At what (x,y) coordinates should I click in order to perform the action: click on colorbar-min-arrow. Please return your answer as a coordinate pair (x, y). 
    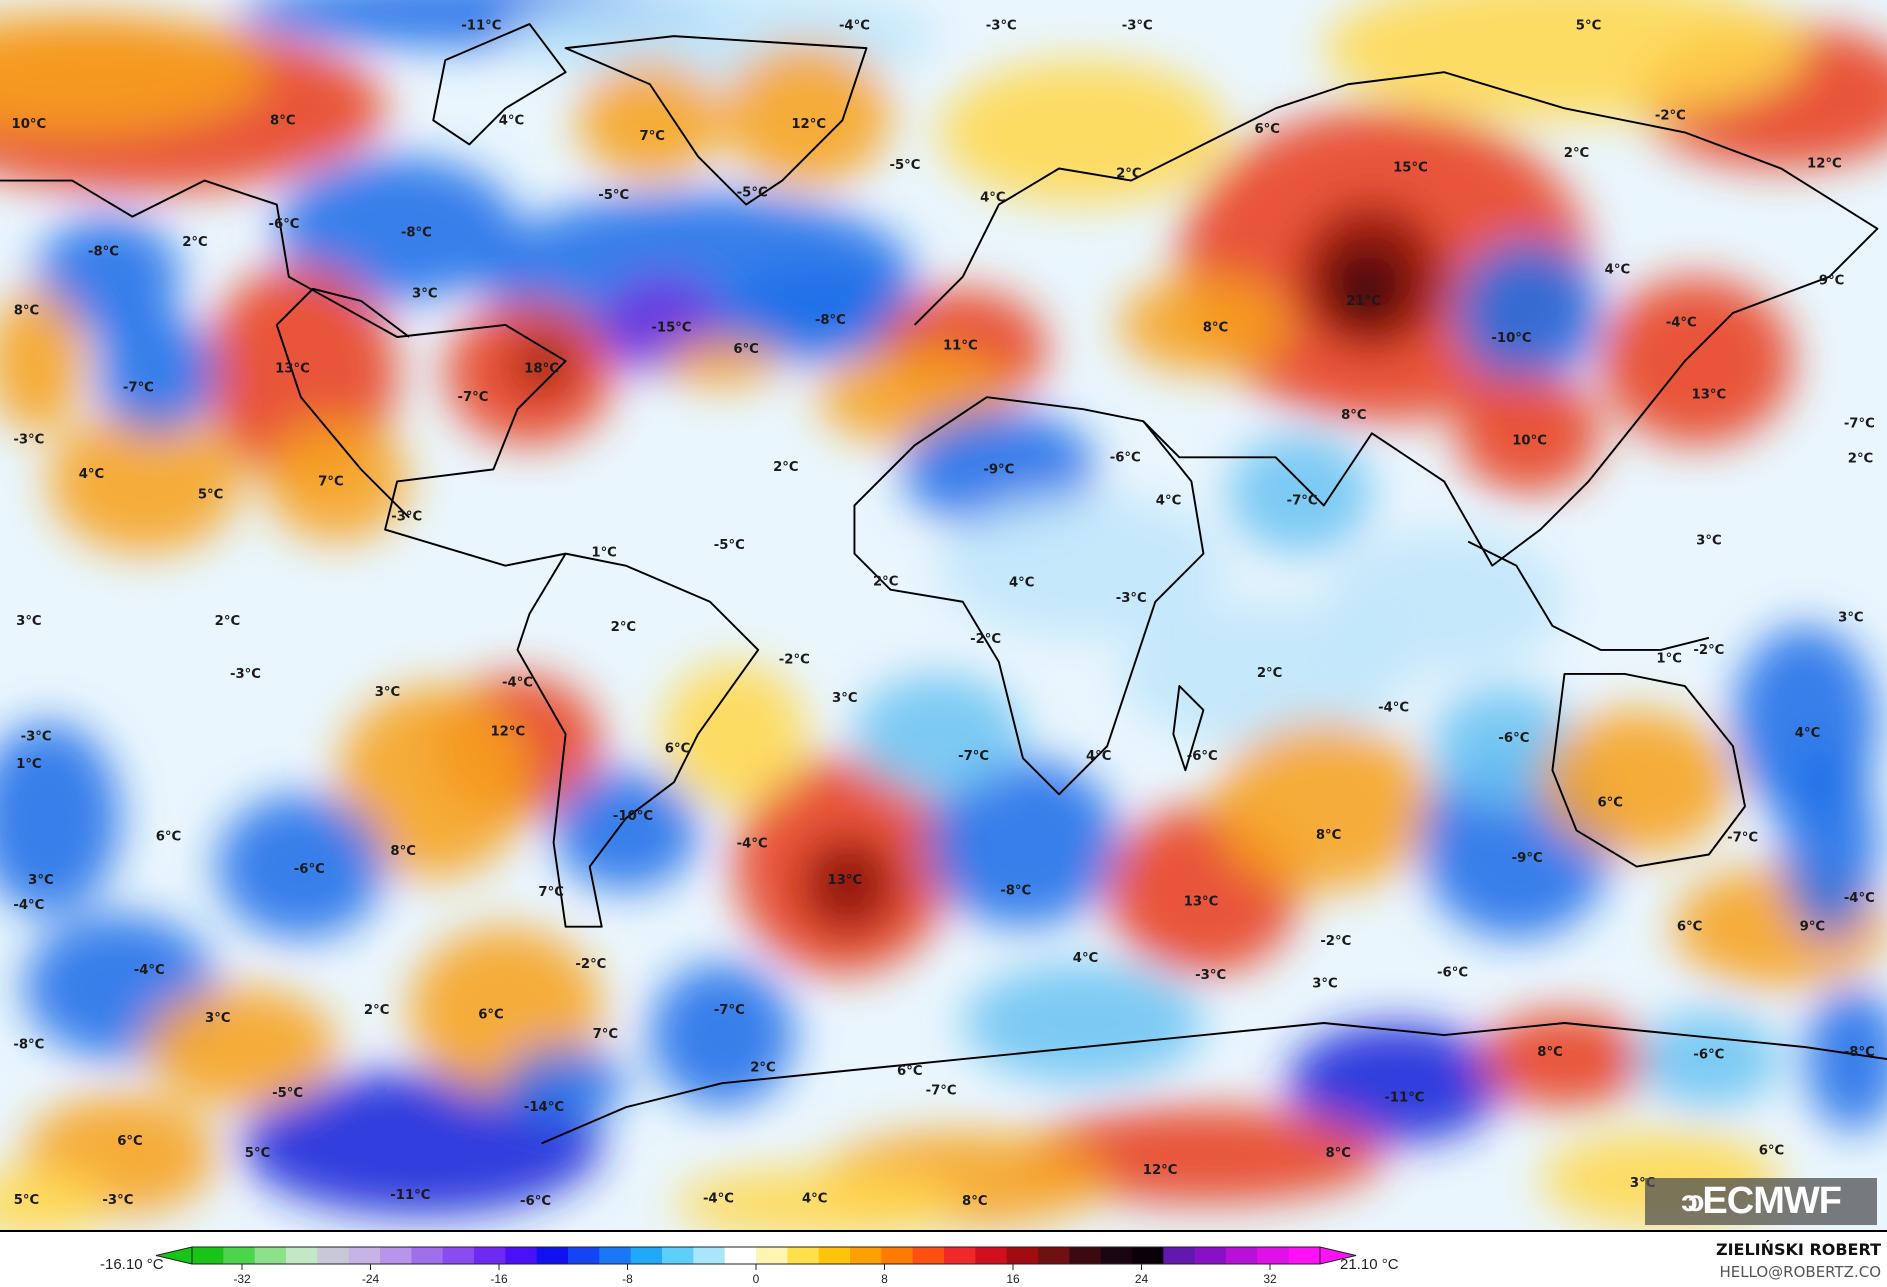
    Looking at the image, I should click on (174, 1255).